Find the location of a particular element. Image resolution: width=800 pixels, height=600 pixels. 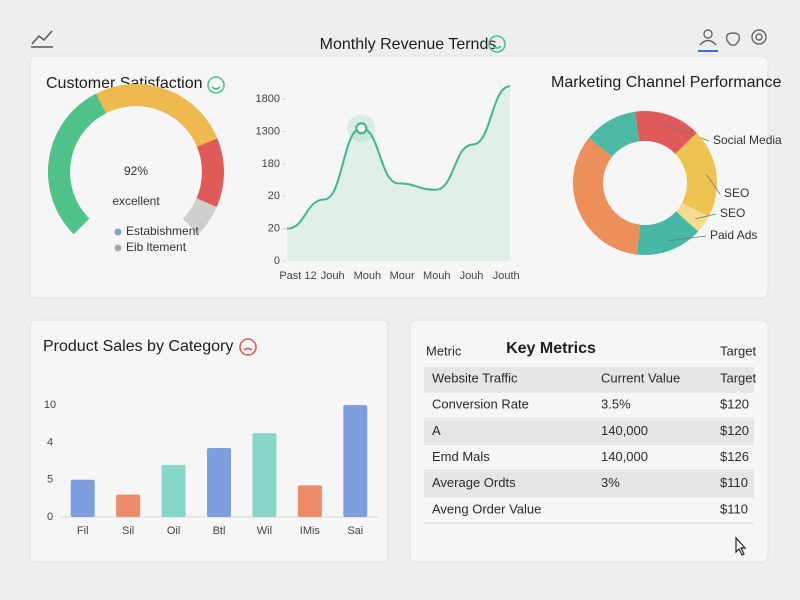

x-tick-label: Wil is located at coordinates (264, 531).